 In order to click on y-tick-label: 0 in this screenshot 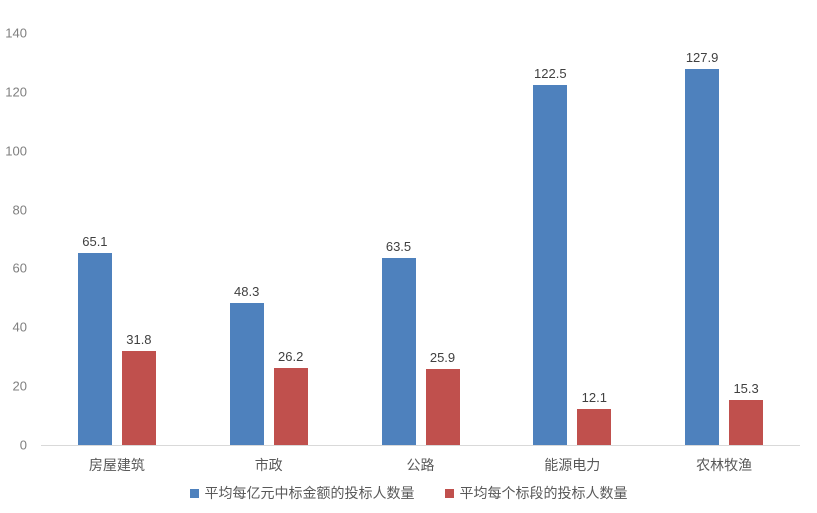, I will do `click(23, 445)`.